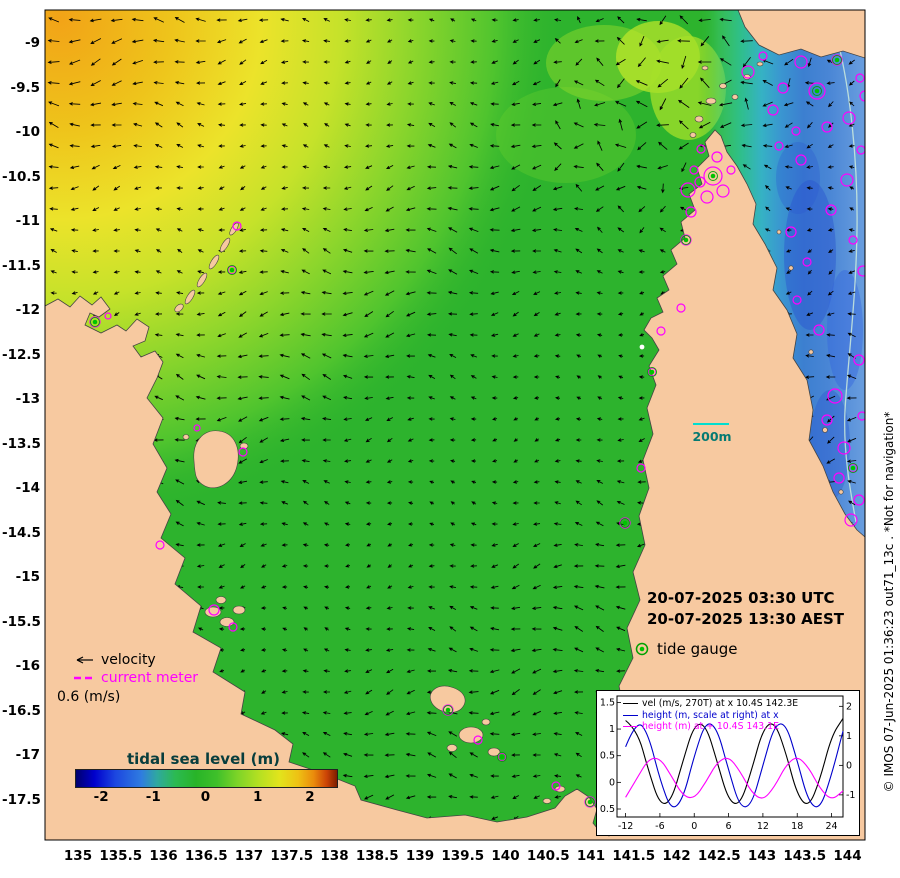  What do you see at coordinates (257, 797) in the screenshot?
I see `colorbar-tick-label: 1` at bounding box center [257, 797].